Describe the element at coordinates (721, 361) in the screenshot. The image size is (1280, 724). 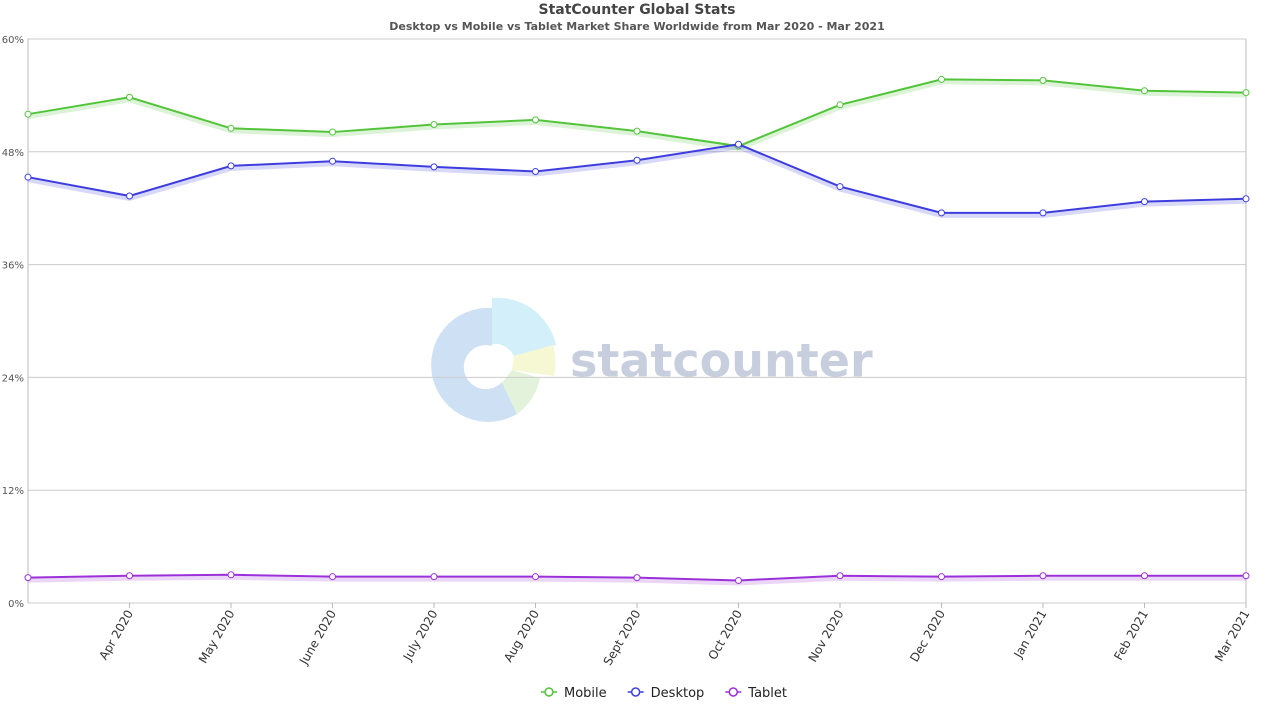
I see `watermark-text: statcounter` at that location.